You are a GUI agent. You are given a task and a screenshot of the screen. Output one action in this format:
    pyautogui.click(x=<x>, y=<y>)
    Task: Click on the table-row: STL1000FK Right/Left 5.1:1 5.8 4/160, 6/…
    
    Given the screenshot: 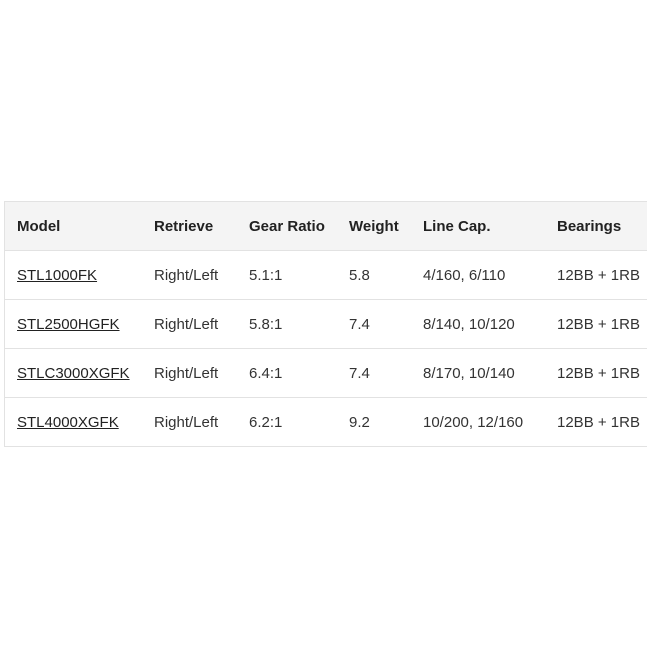 What is the action you would take?
    pyautogui.click(x=326, y=275)
    